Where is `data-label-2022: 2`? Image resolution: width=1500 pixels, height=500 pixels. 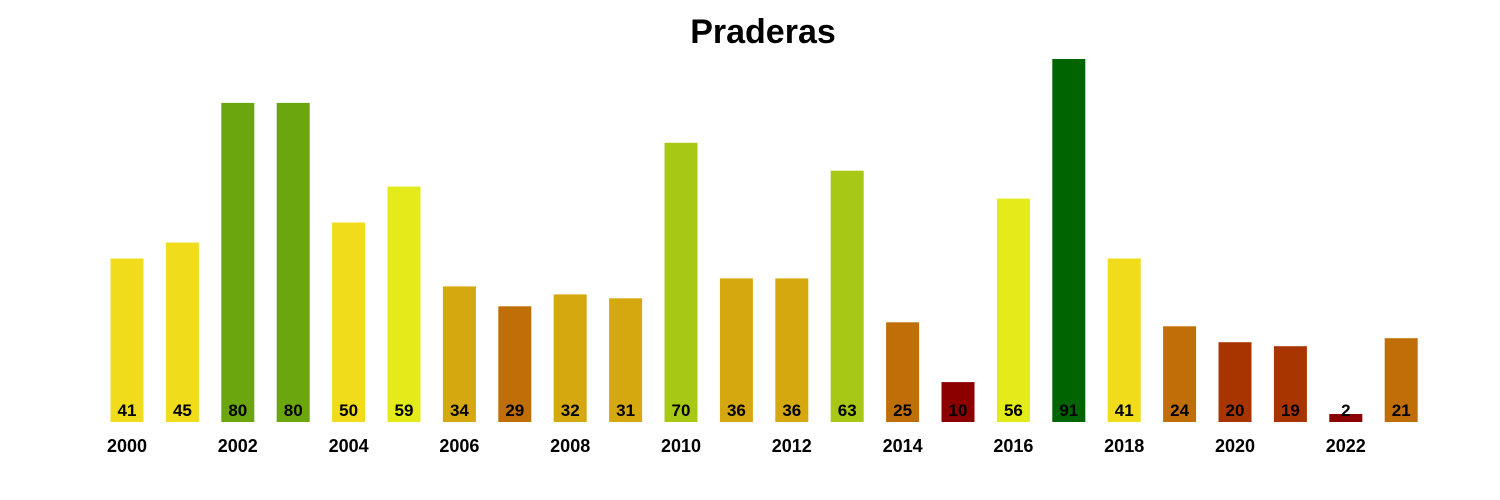 data-label-2022: 2 is located at coordinates (1345, 410).